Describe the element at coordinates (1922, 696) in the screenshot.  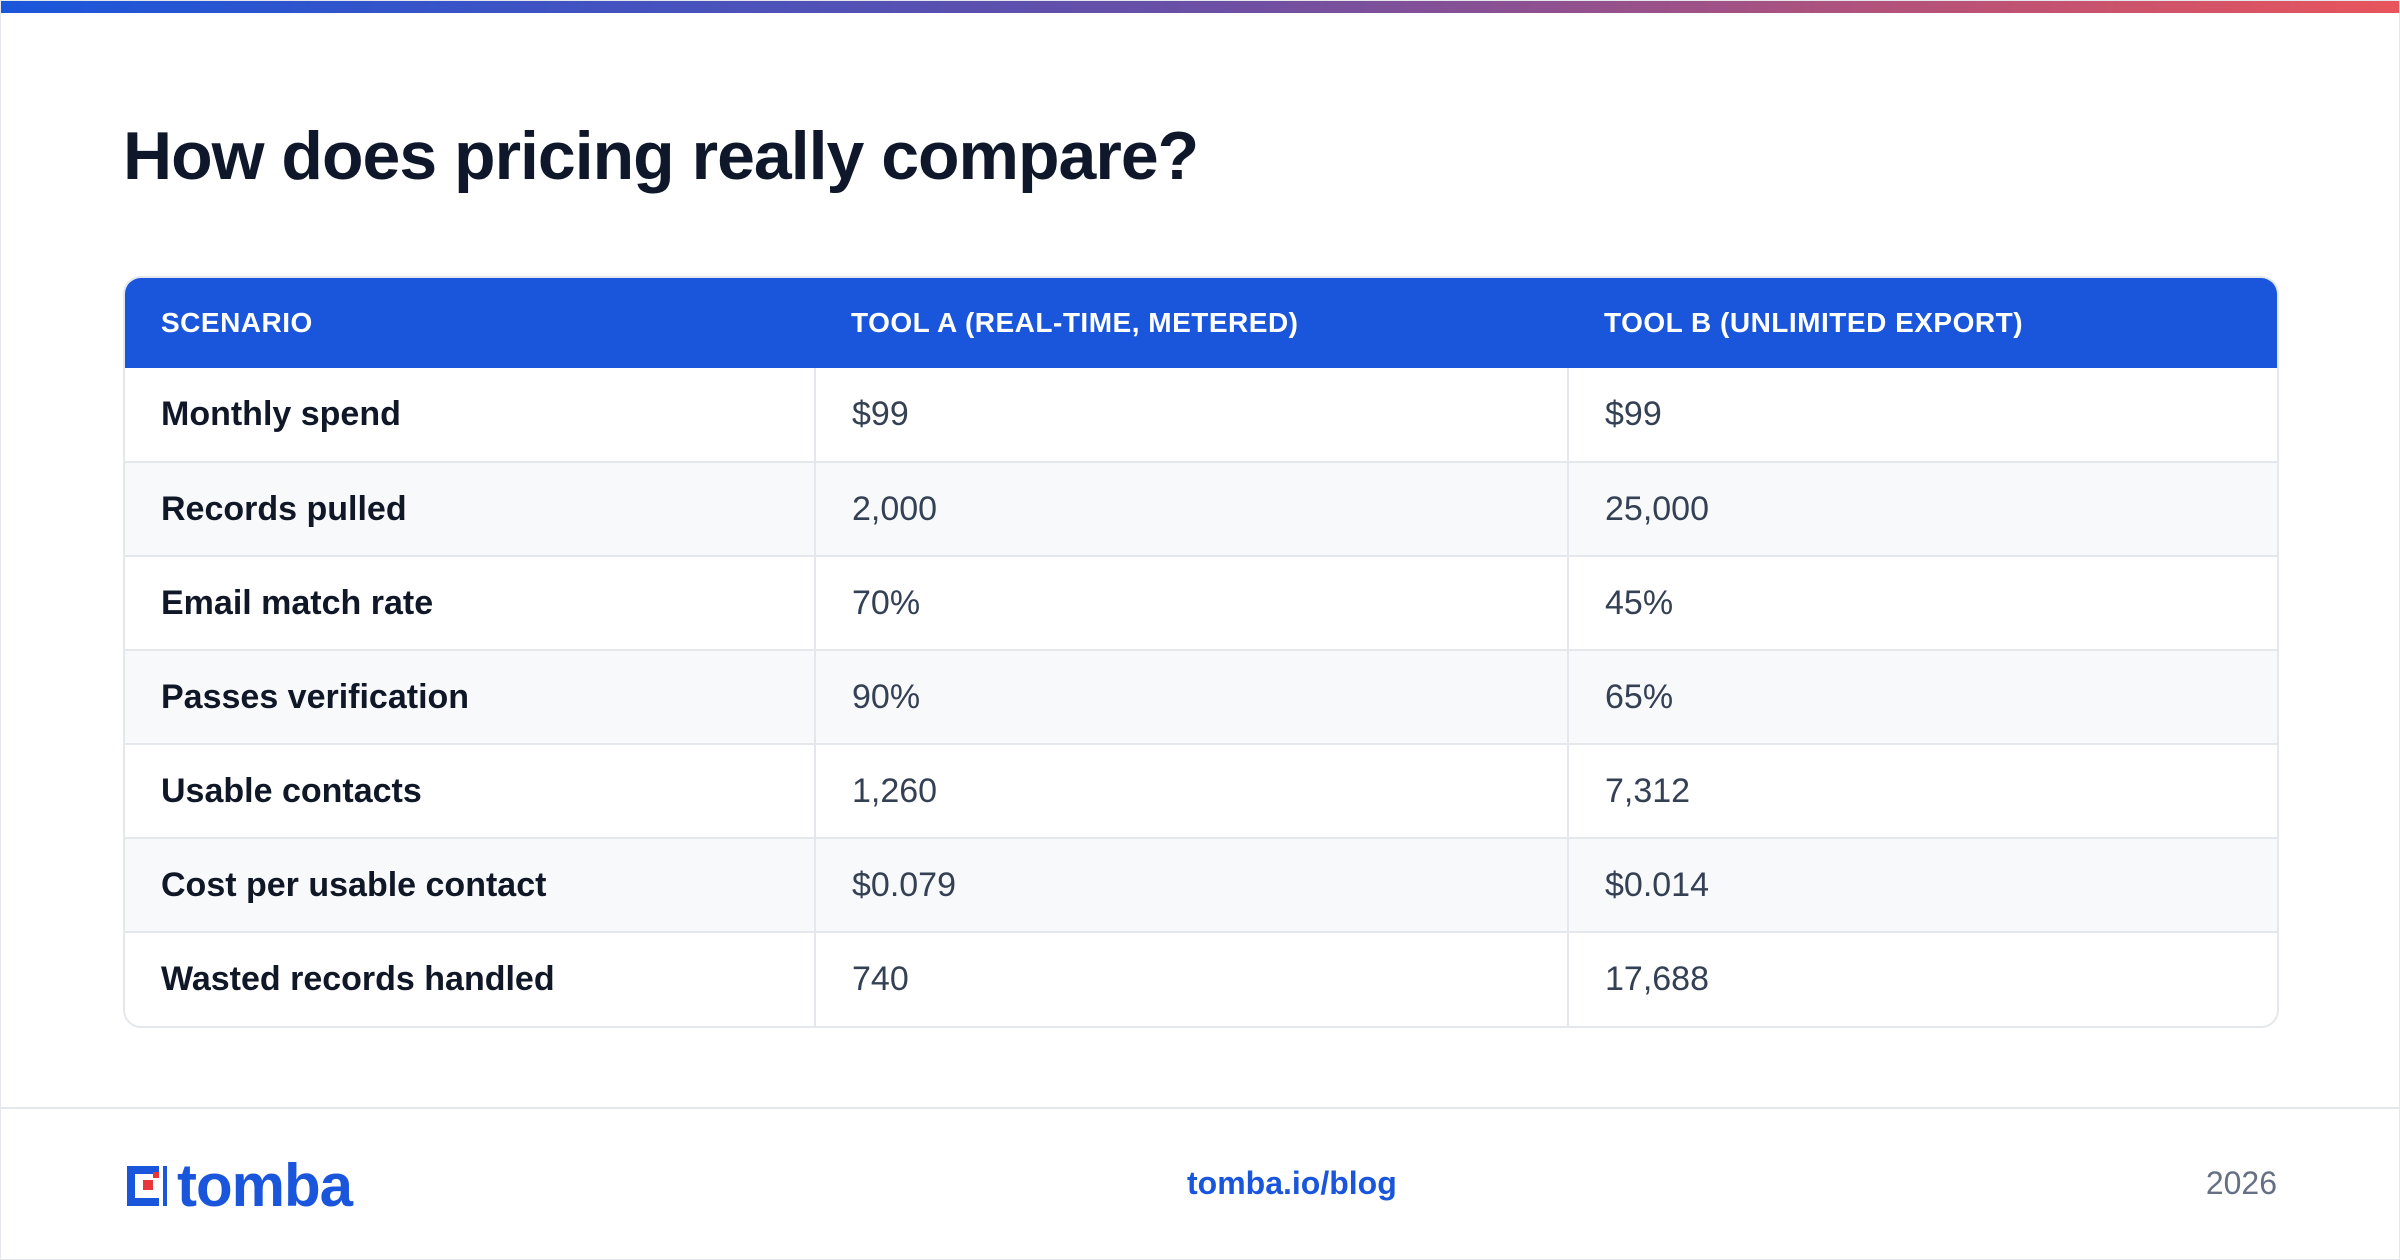
I see `tool-b-value: 65%` at that location.